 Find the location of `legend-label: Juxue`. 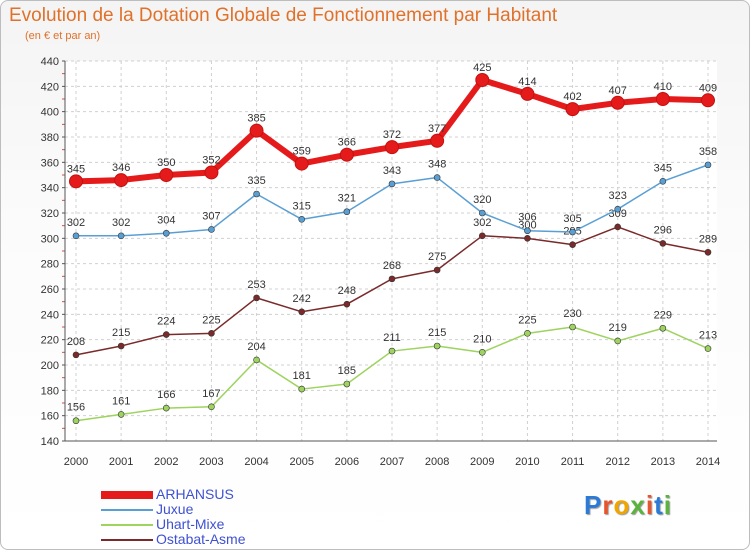

legend-label: Juxue is located at coordinates (175, 509).